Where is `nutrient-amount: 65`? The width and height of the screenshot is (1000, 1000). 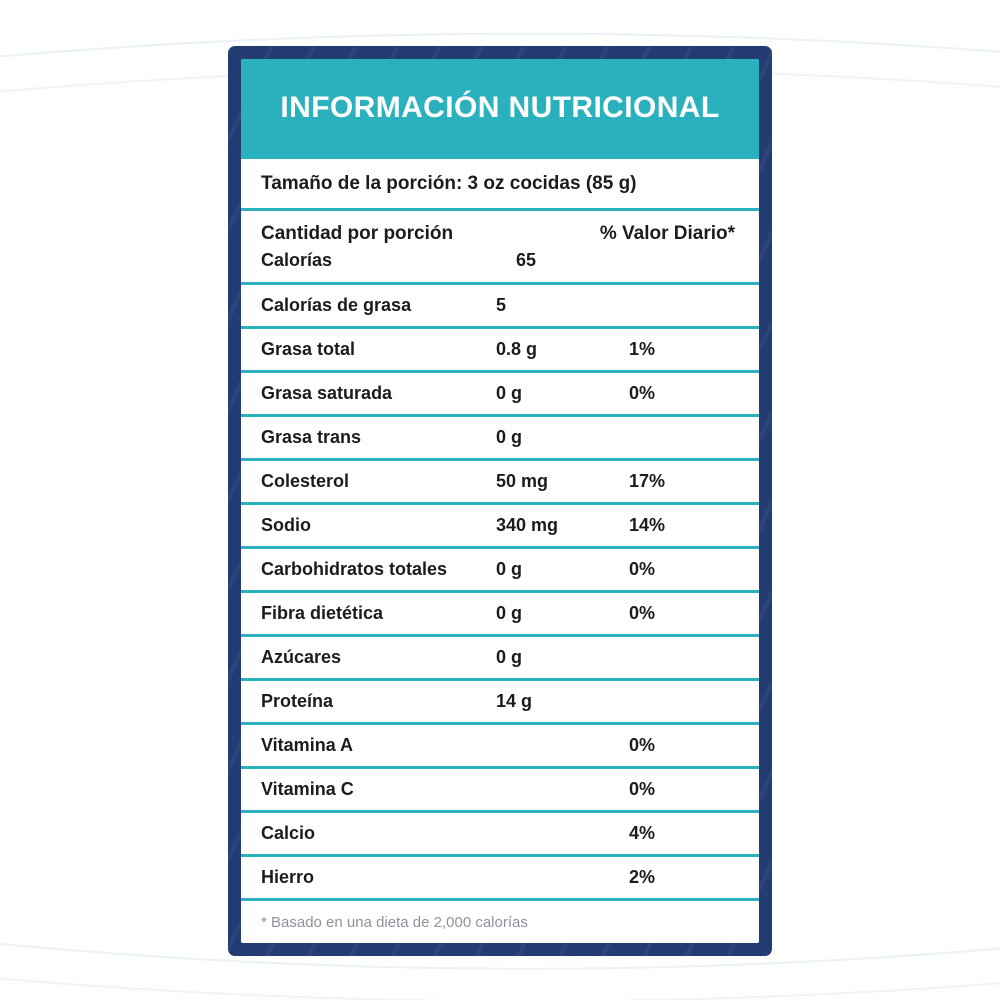 nutrient-amount: 65 is located at coordinates (526, 259).